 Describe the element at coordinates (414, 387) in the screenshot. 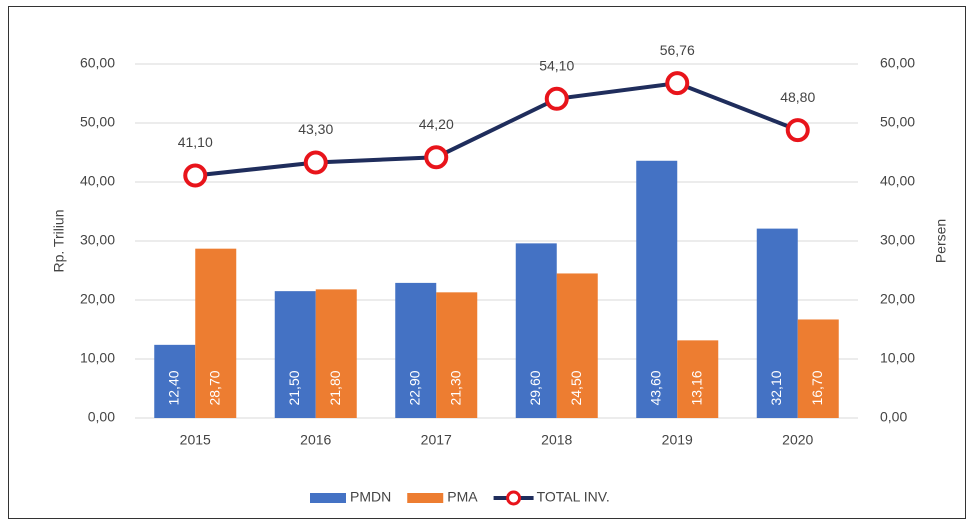

I see `bar-value-label: 22,90` at that location.